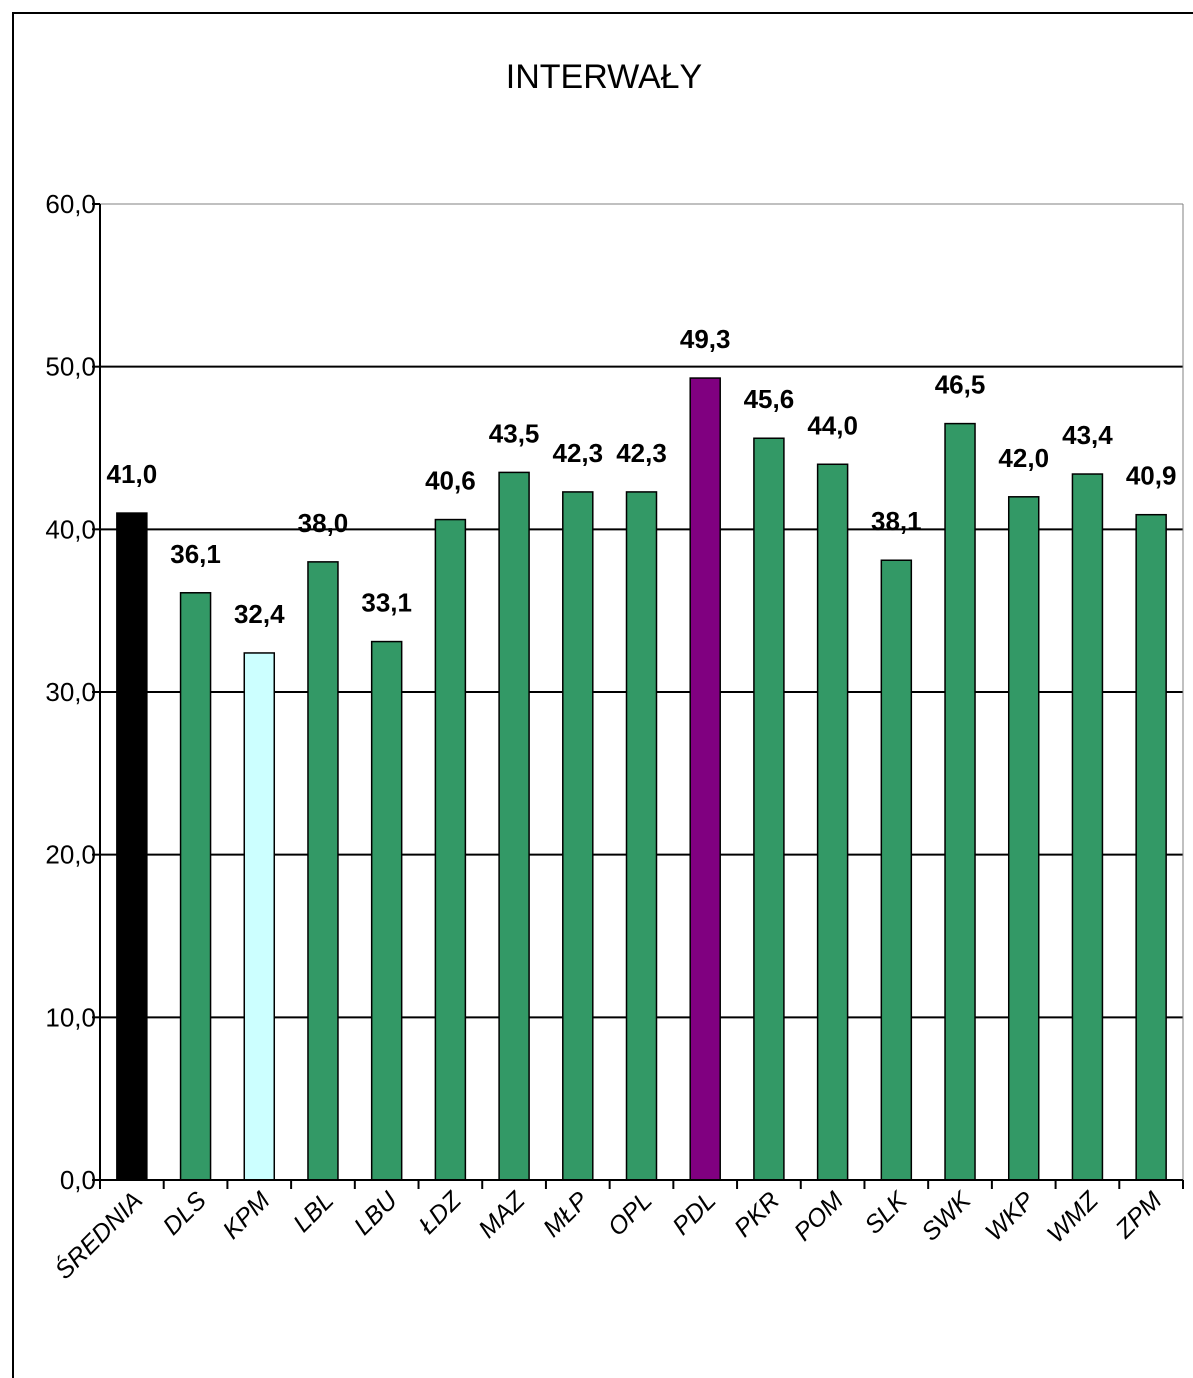  I want to click on data-label: 49,3, so click(705, 339).